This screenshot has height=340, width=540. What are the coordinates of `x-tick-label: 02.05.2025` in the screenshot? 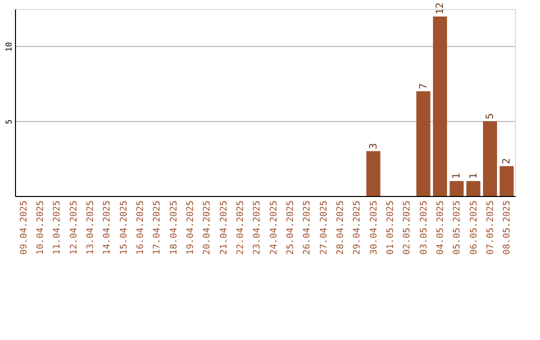 It's located at (407, 227).